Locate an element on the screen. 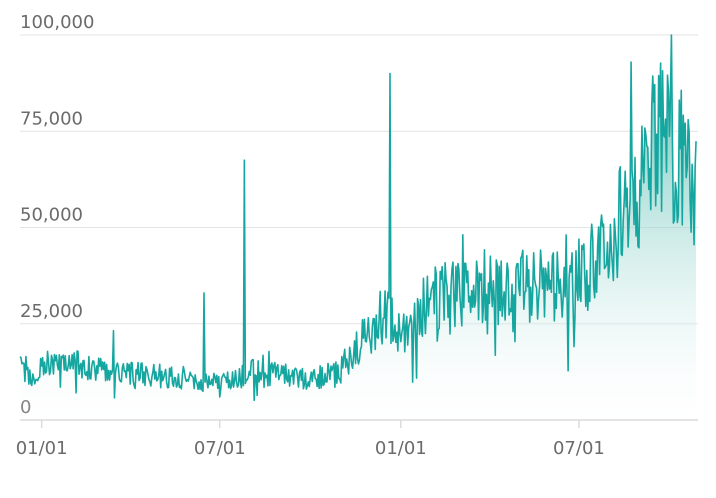 This screenshot has height=498, width=716. y-tick-label: 25,000 is located at coordinates (51, 311).